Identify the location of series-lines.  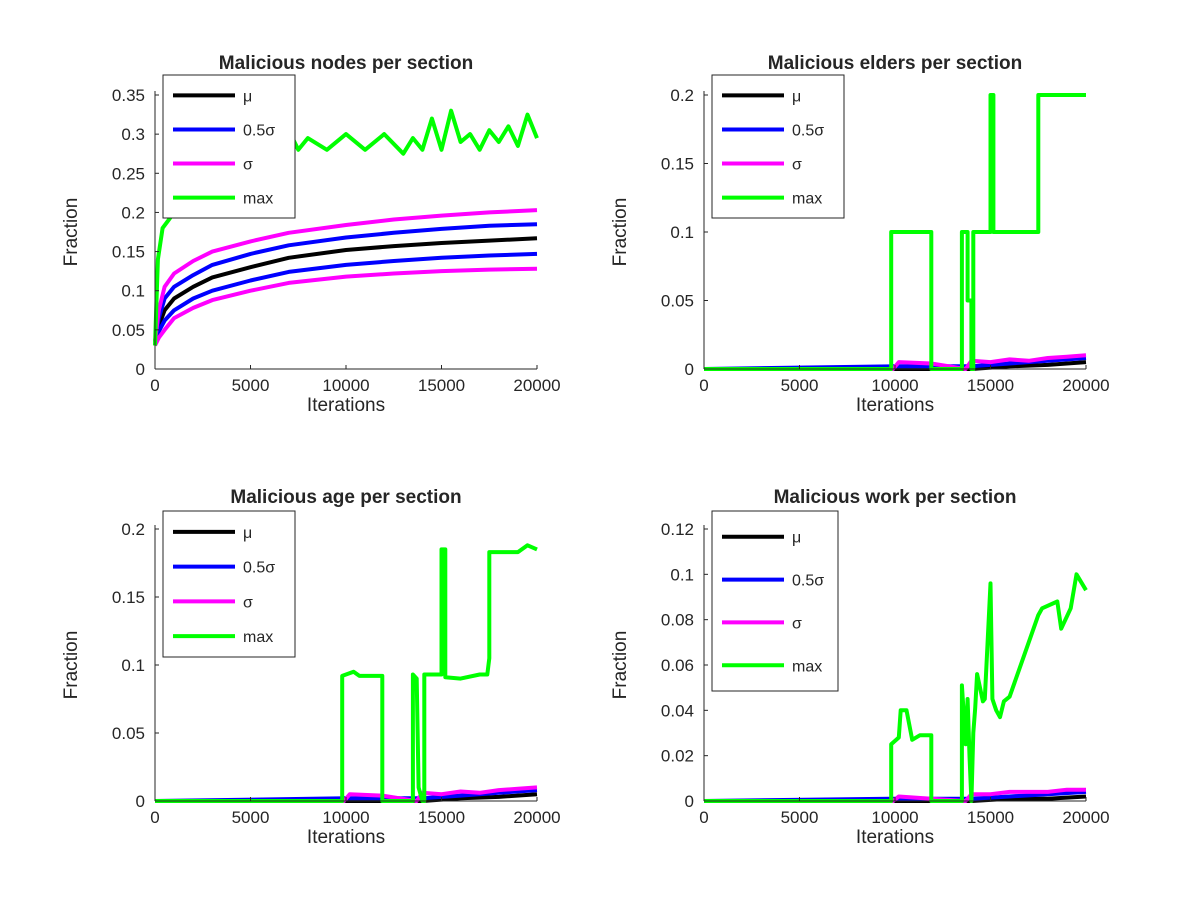
(346, 227).